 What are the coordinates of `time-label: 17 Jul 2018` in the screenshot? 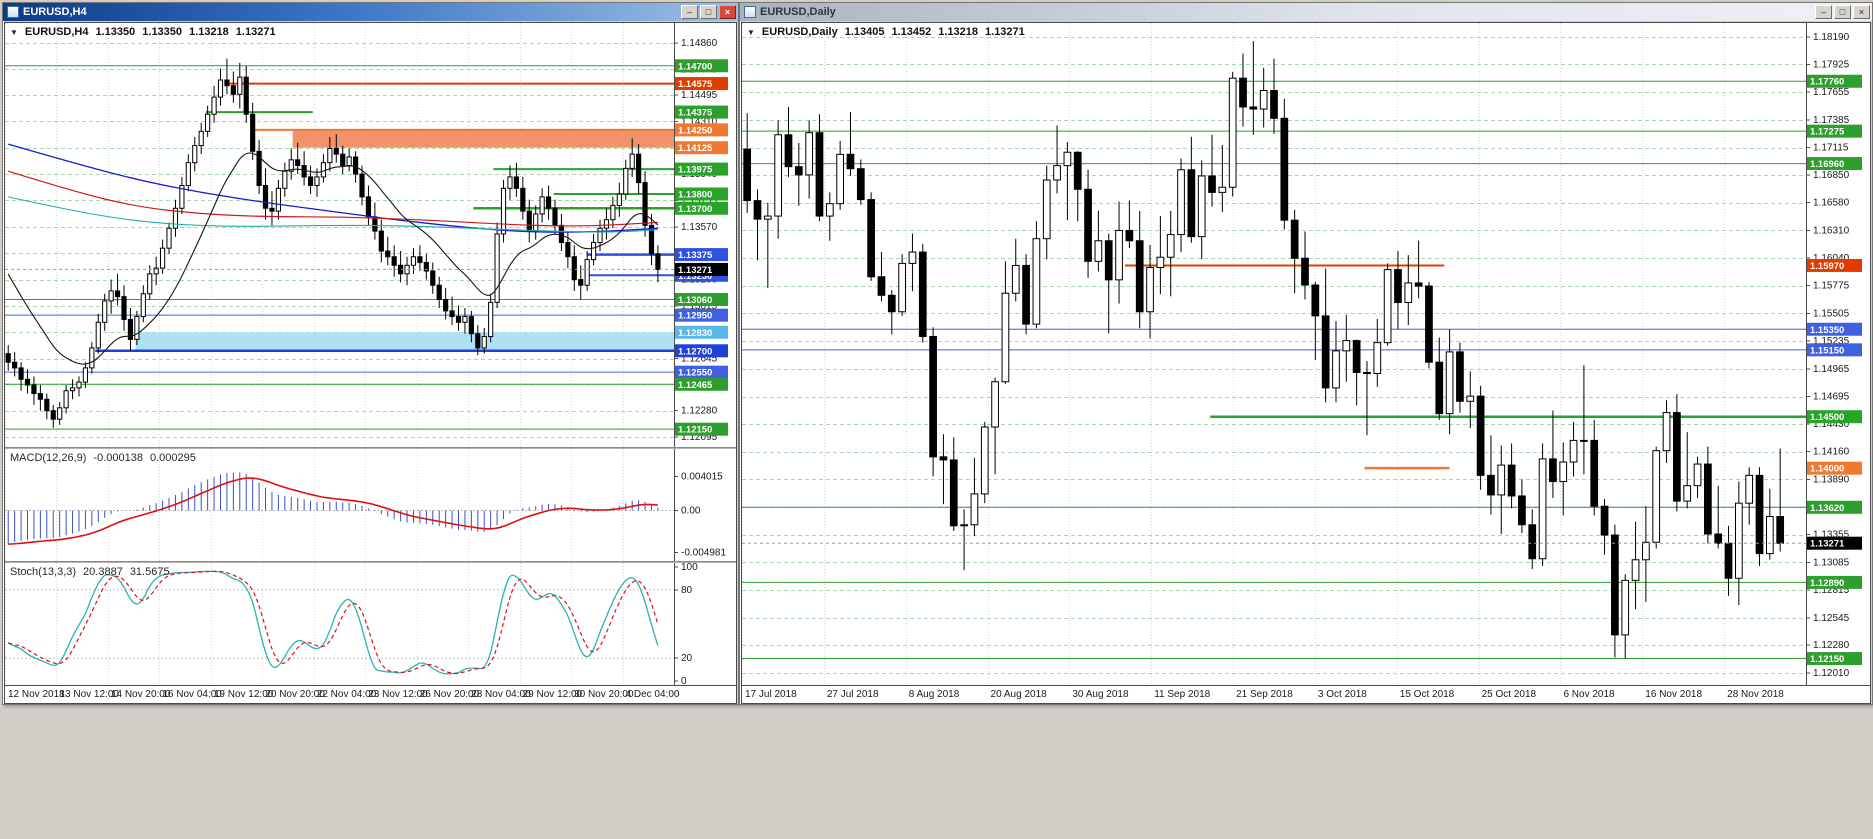 It's located at (771, 694).